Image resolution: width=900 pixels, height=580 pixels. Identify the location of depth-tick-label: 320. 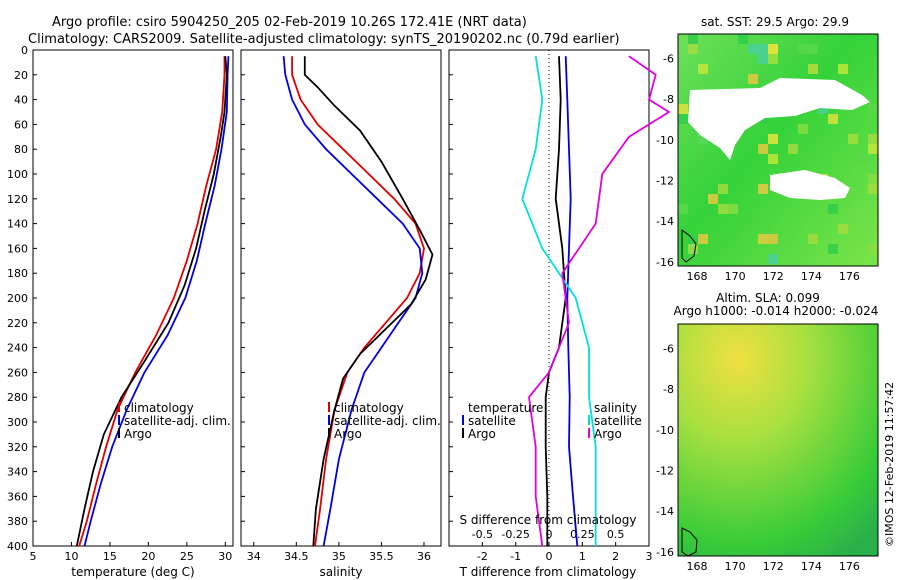
(17, 447).